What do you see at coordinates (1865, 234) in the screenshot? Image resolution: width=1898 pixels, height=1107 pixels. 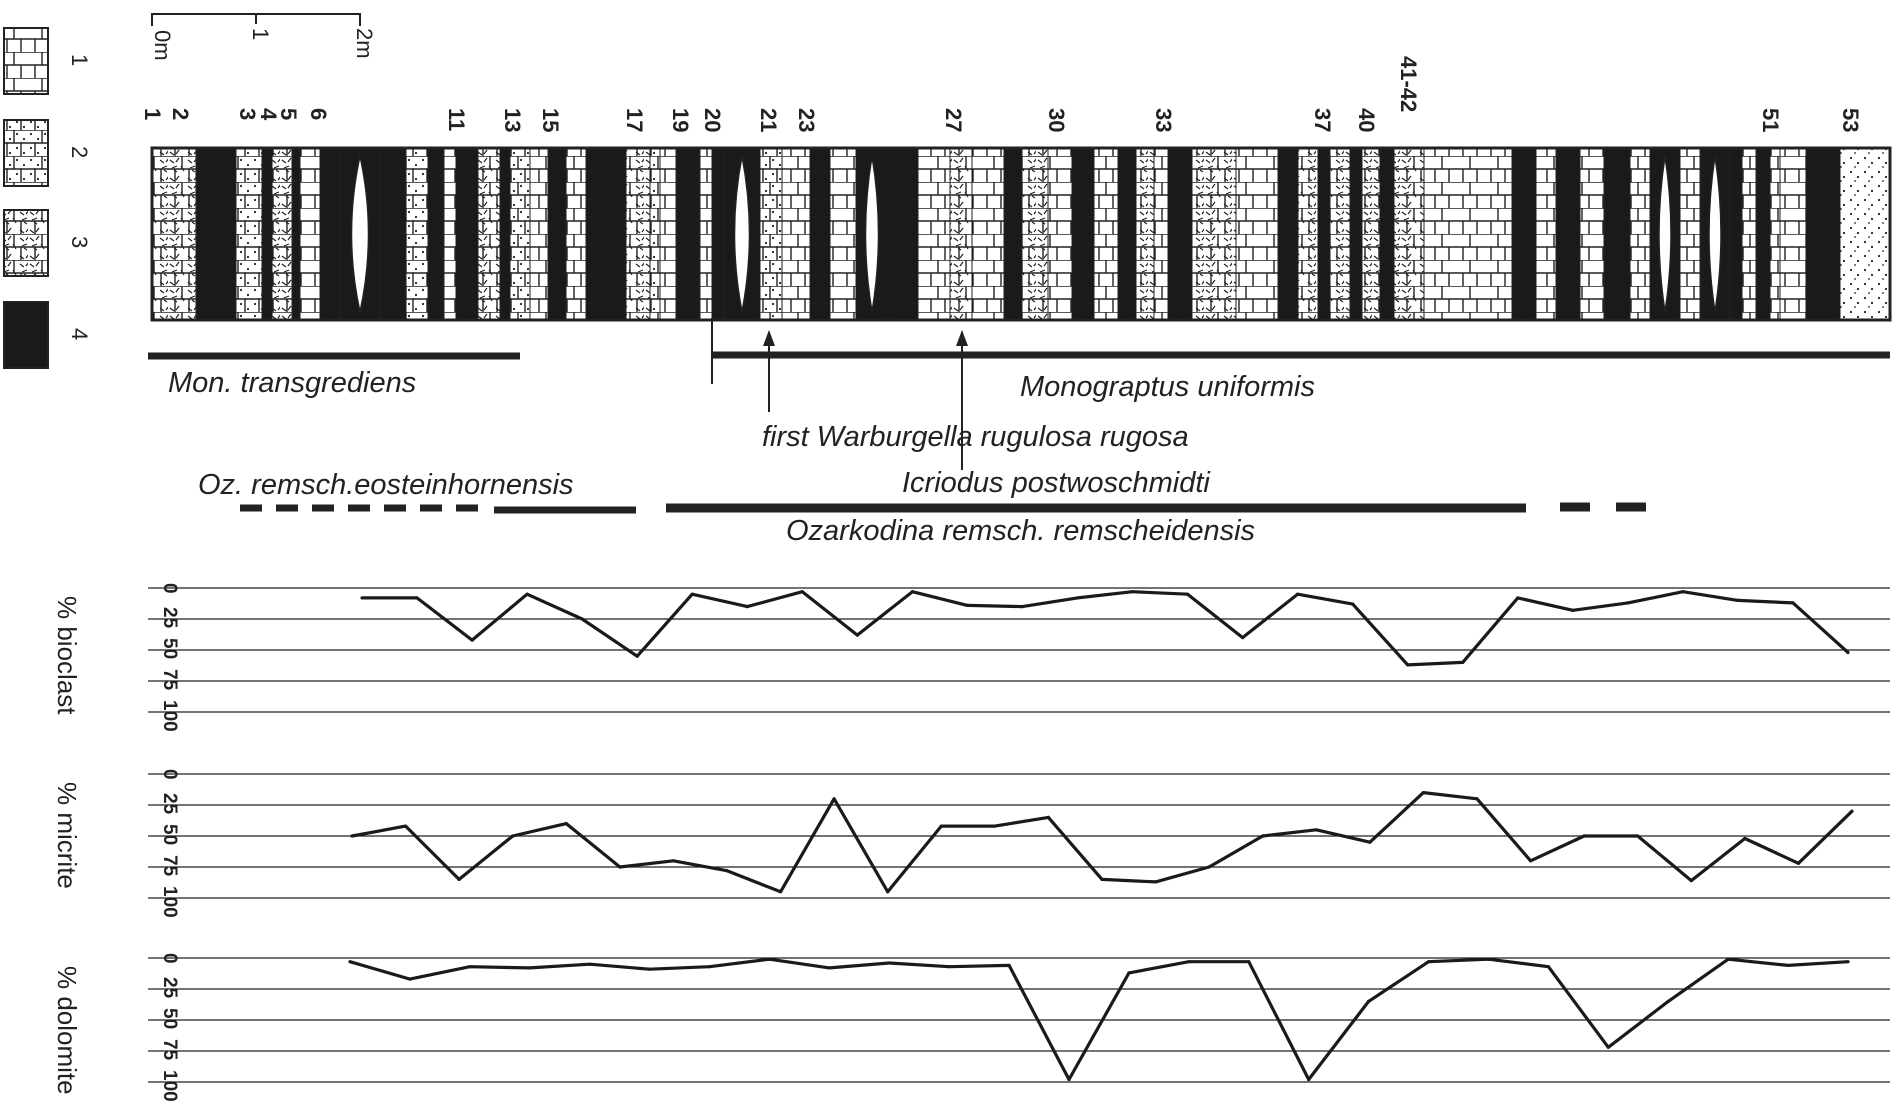 I see `bed-sand` at bounding box center [1865, 234].